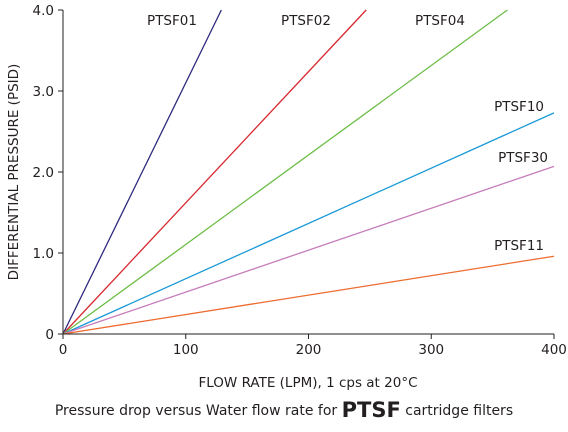 Image resolution: width=568 pixels, height=432 pixels. Describe the element at coordinates (306, 21) in the screenshot. I see `series-label-ptsf02: PTSF02` at that location.